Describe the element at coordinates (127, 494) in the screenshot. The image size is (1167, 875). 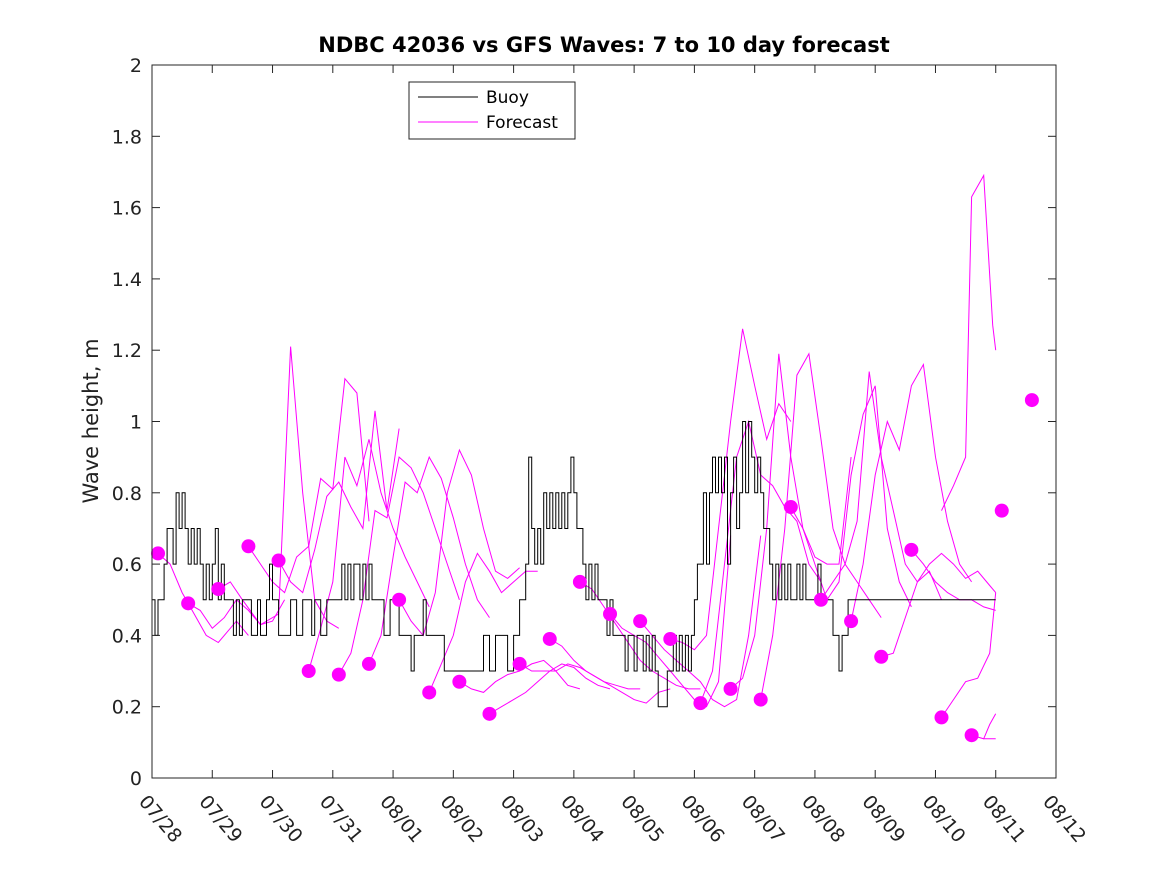
I see `y-tick-label: 0.8` at that location.